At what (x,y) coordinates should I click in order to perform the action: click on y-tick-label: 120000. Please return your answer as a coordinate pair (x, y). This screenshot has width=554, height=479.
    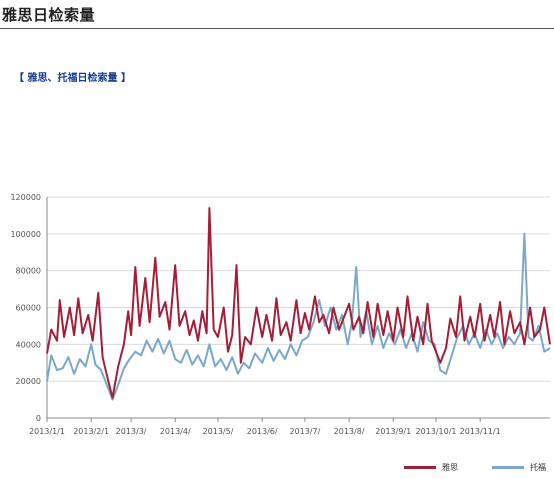
    Looking at the image, I should click on (25, 197).